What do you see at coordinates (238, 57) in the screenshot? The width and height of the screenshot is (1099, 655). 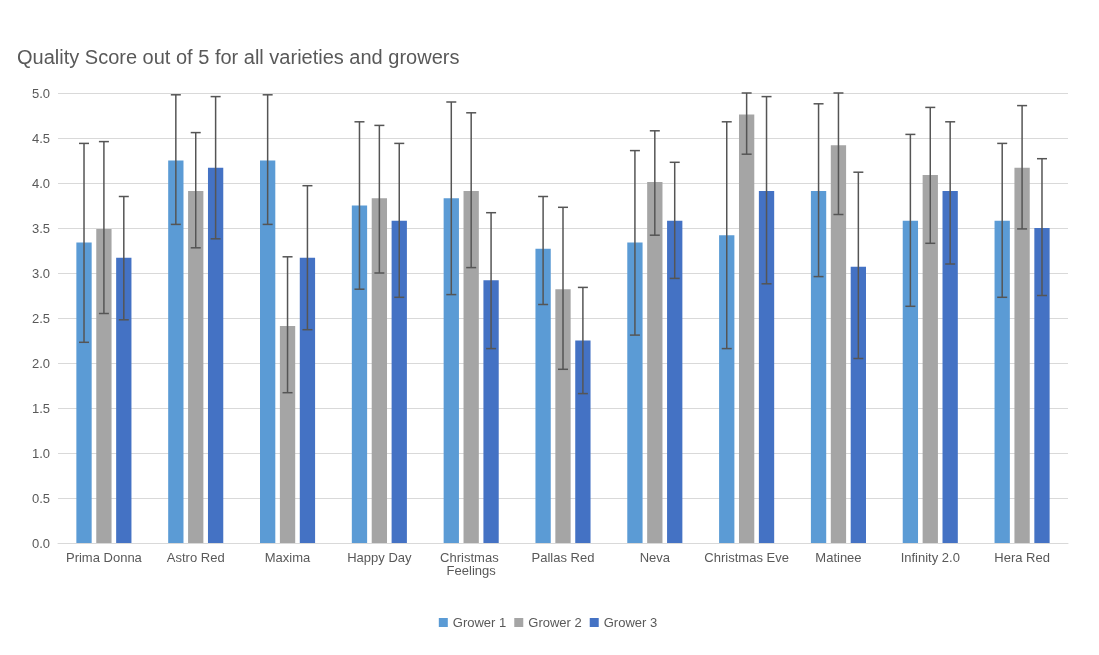 I see `chart-title: Quality Score out of 5 for all varieties and growers` at bounding box center [238, 57].